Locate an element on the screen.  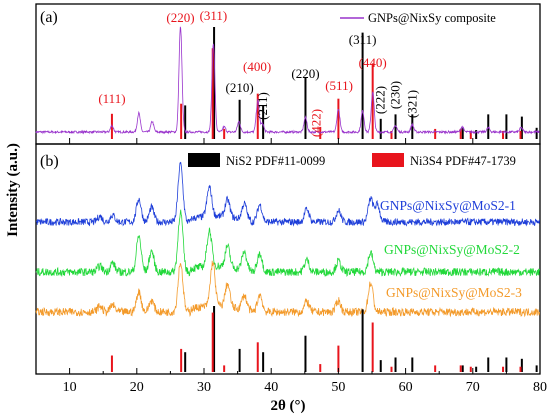
hkl-label-12: (230) is located at coordinates (395, 95).